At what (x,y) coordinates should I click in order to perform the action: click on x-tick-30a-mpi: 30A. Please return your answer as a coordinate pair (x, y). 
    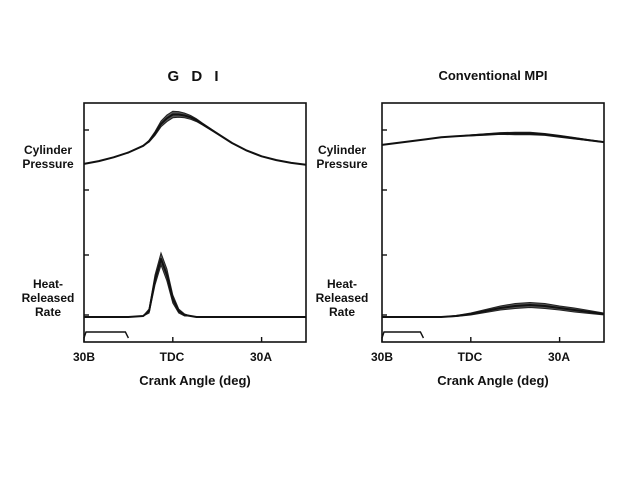
    Looking at the image, I should click on (559, 357).